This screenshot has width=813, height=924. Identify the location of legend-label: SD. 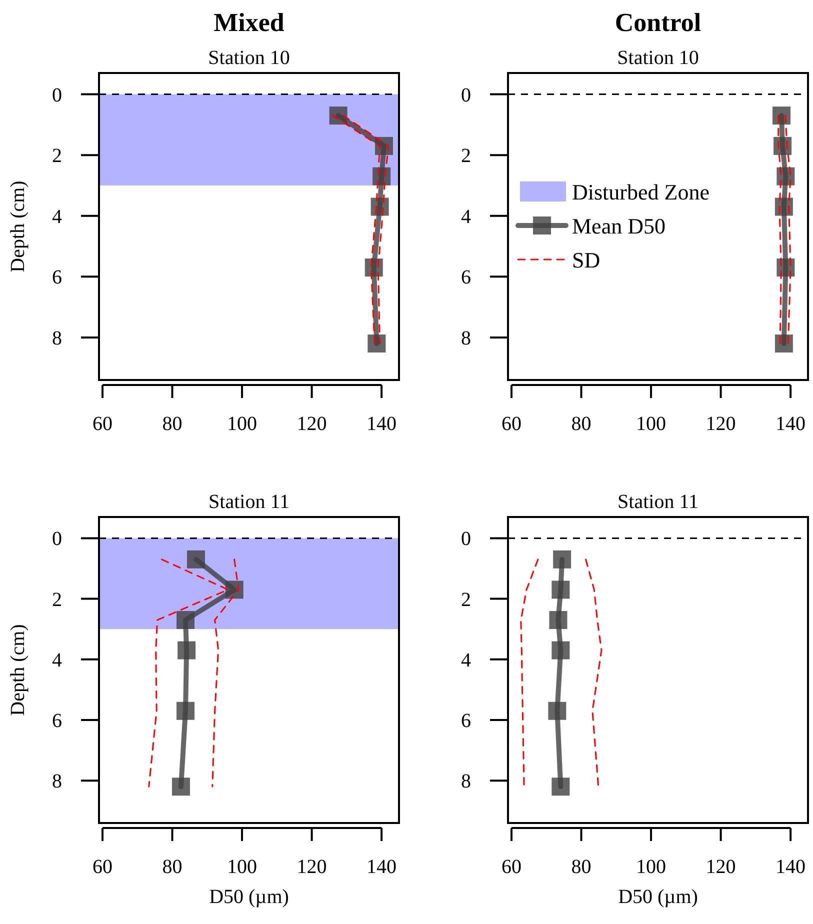
(586, 260).